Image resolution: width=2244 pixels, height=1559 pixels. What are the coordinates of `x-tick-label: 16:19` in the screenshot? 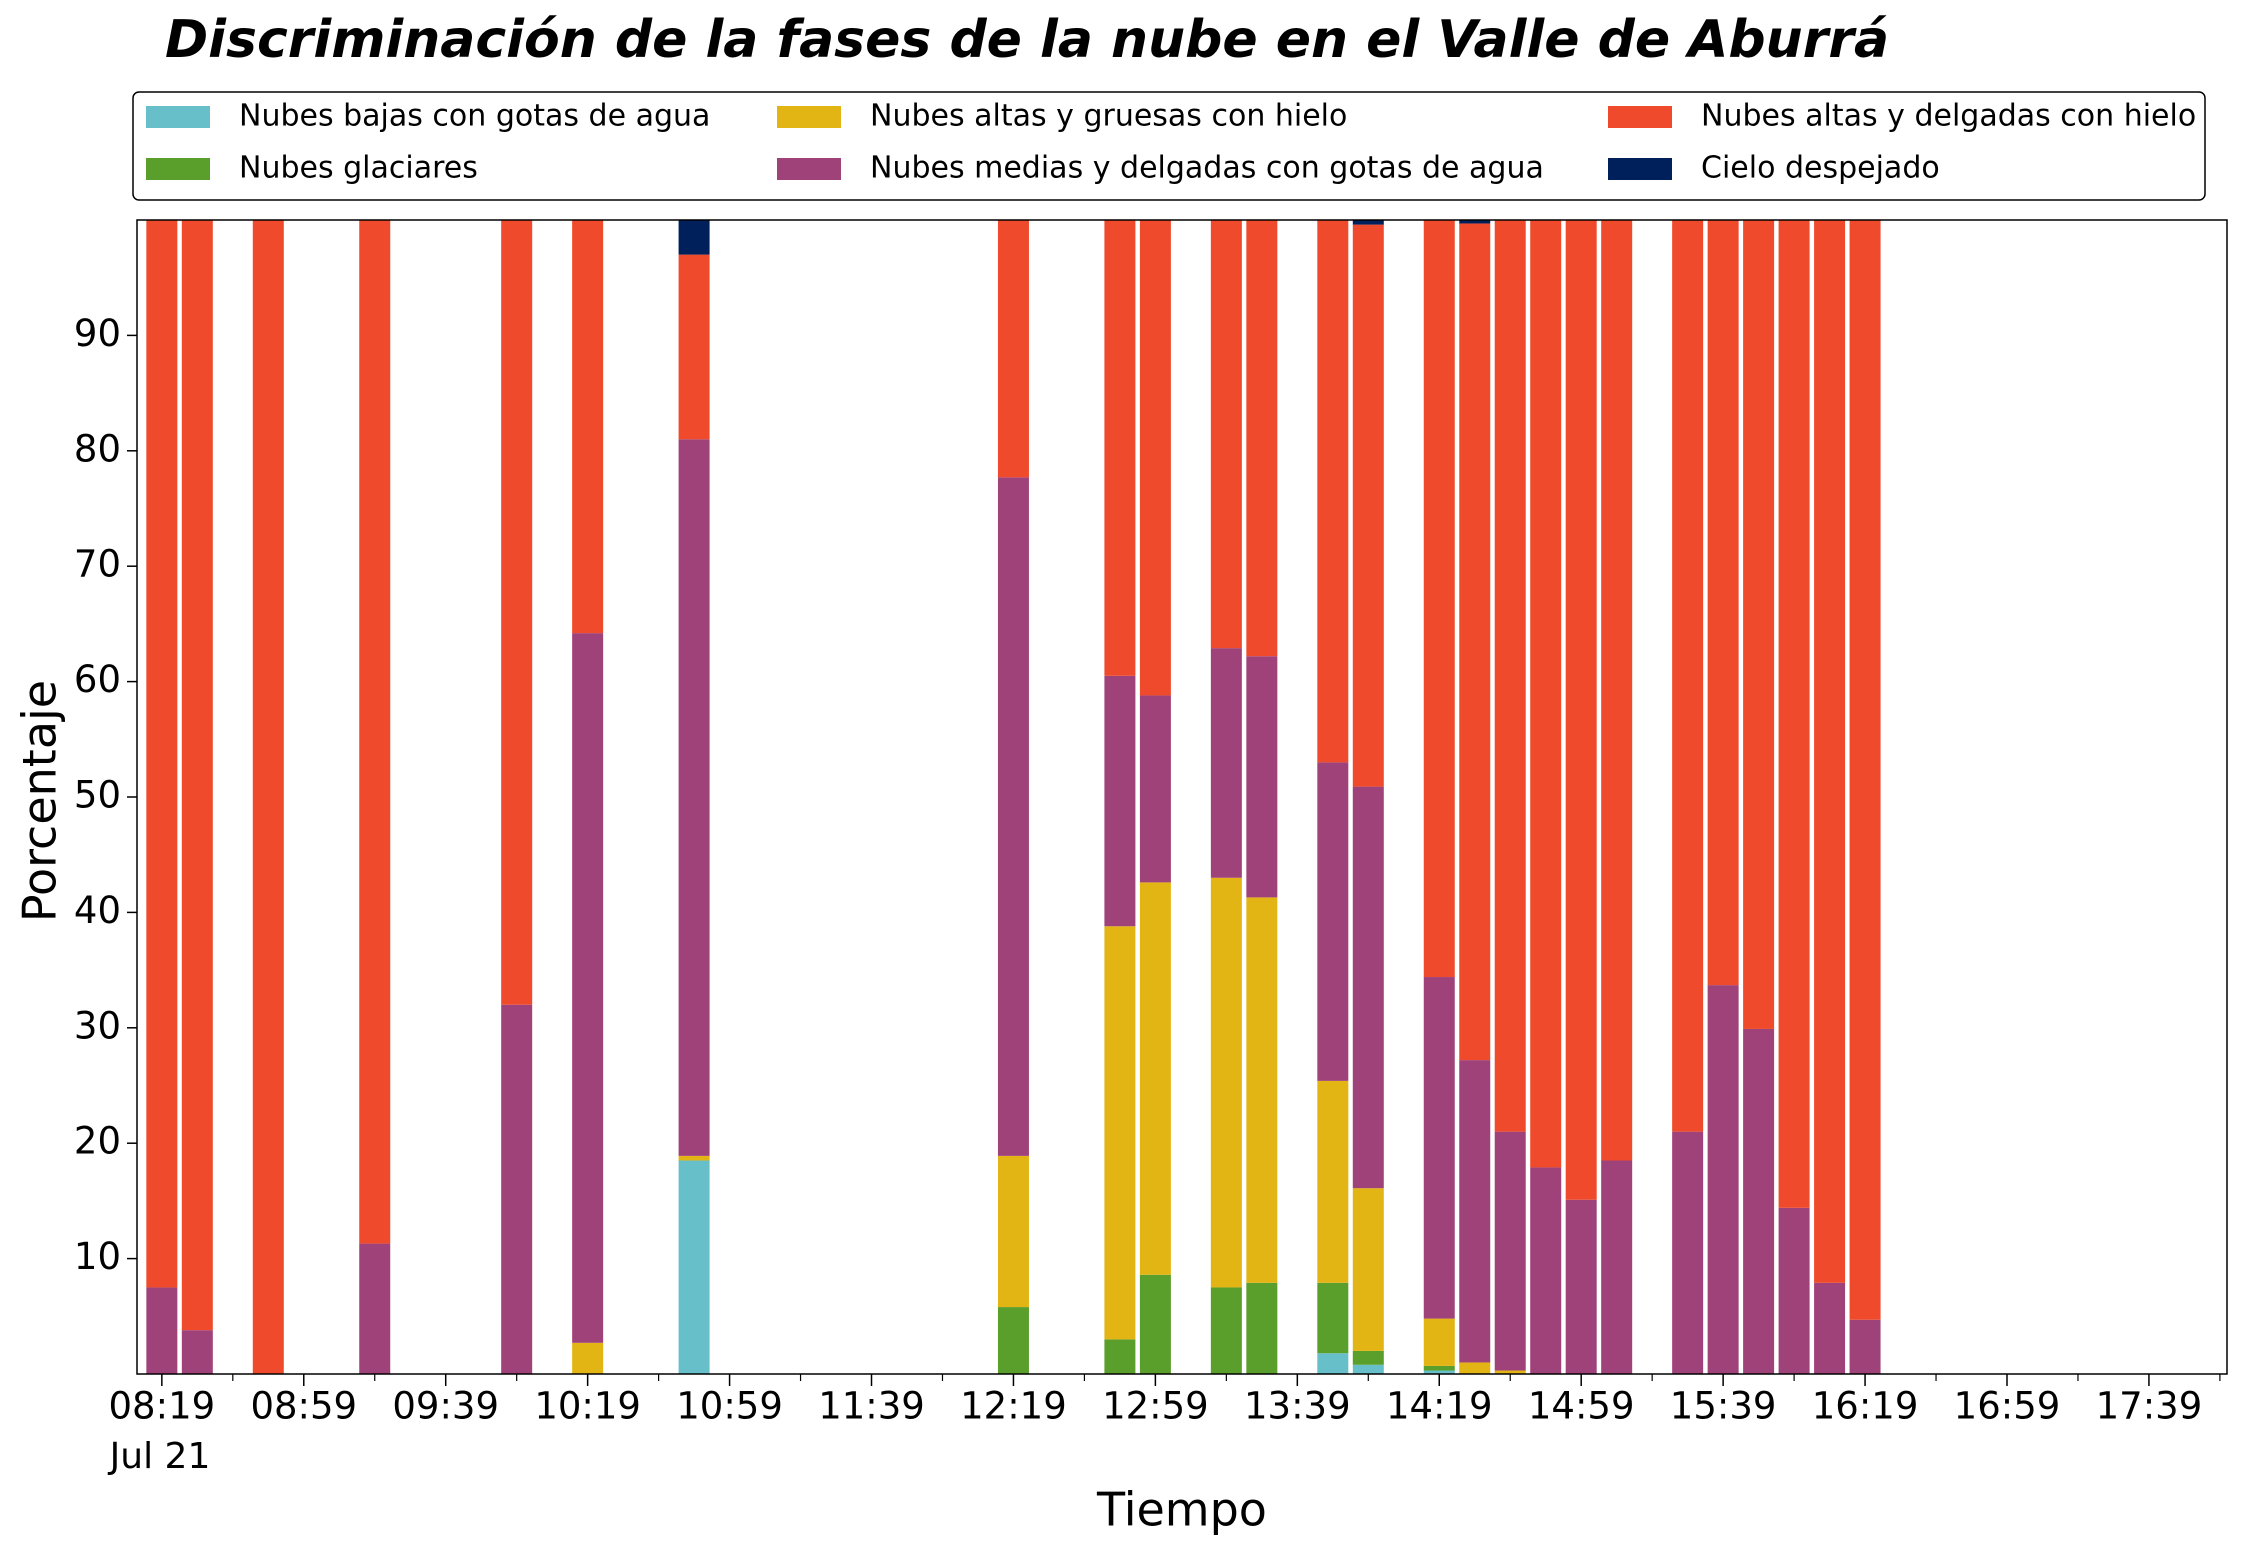 It's located at (1865, 1406).